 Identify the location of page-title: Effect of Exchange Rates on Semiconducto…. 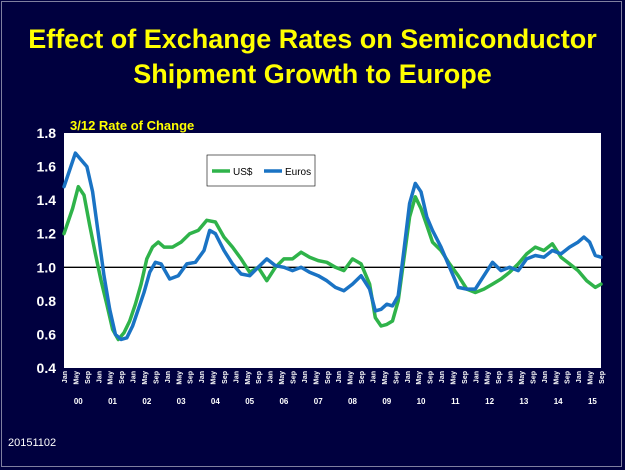
(312, 57).